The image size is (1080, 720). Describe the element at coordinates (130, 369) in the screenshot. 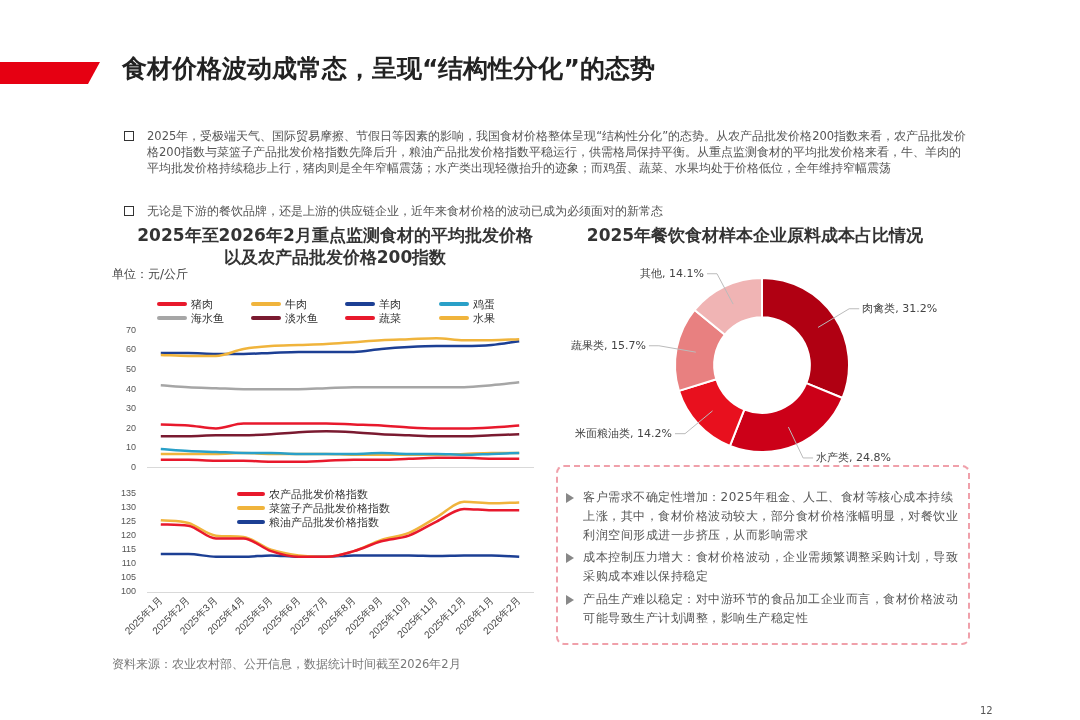

I see `y-tick-label: 50` at that location.